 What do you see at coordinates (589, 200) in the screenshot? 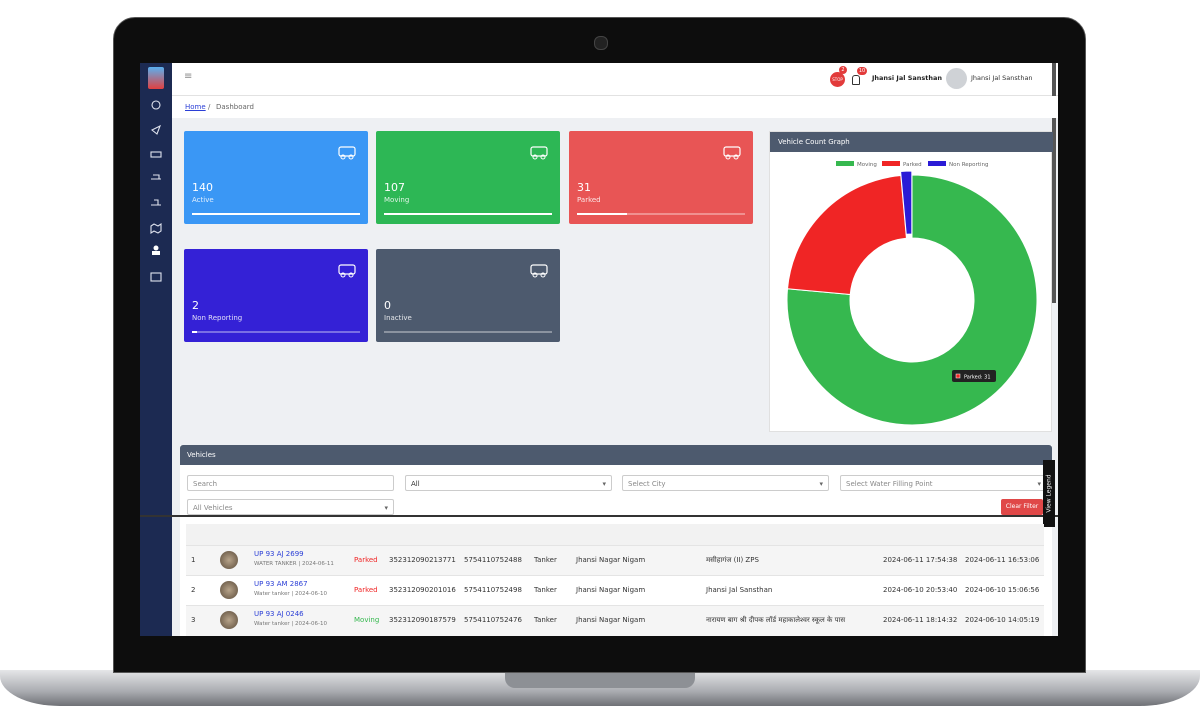
I see `card-label: Parked` at bounding box center [589, 200].